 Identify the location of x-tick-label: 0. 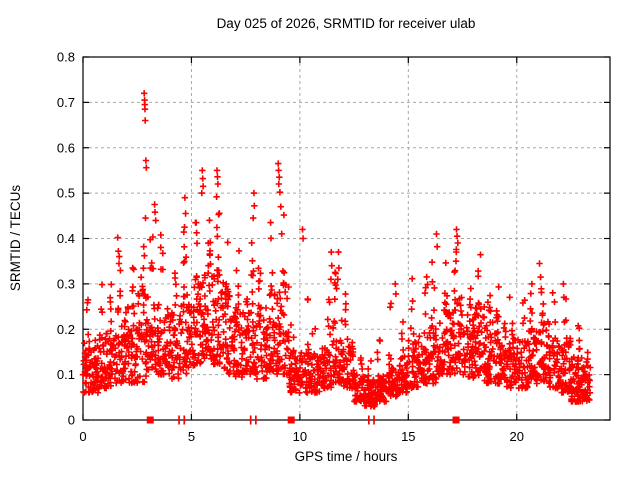
(82, 436).